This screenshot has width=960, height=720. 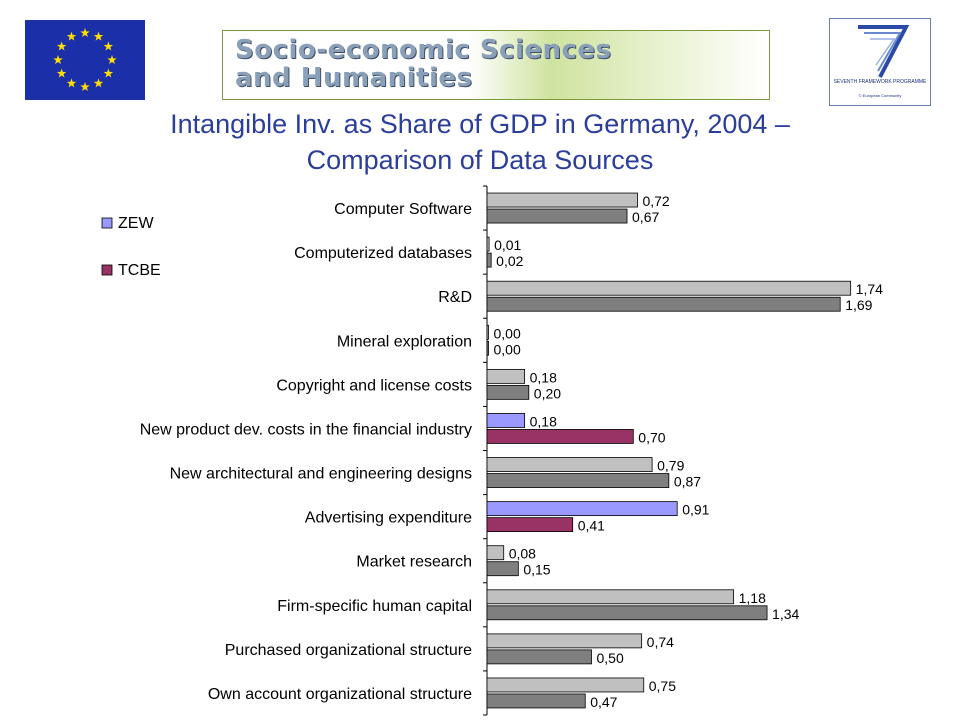 What do you see at coordinates (107, 270) in the screenshot?
I see `legend-swatch-tcbe` at bounding box center [107, 270].